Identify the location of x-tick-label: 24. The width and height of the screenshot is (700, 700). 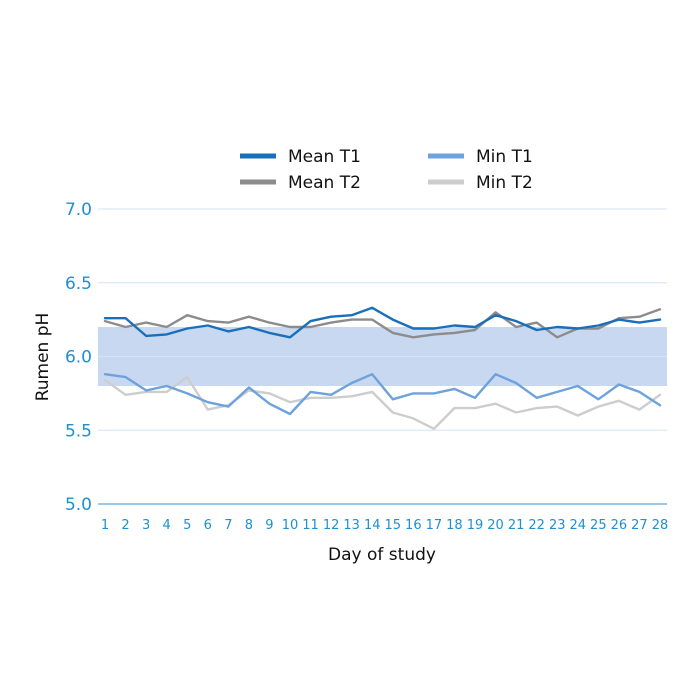
(578, 525).